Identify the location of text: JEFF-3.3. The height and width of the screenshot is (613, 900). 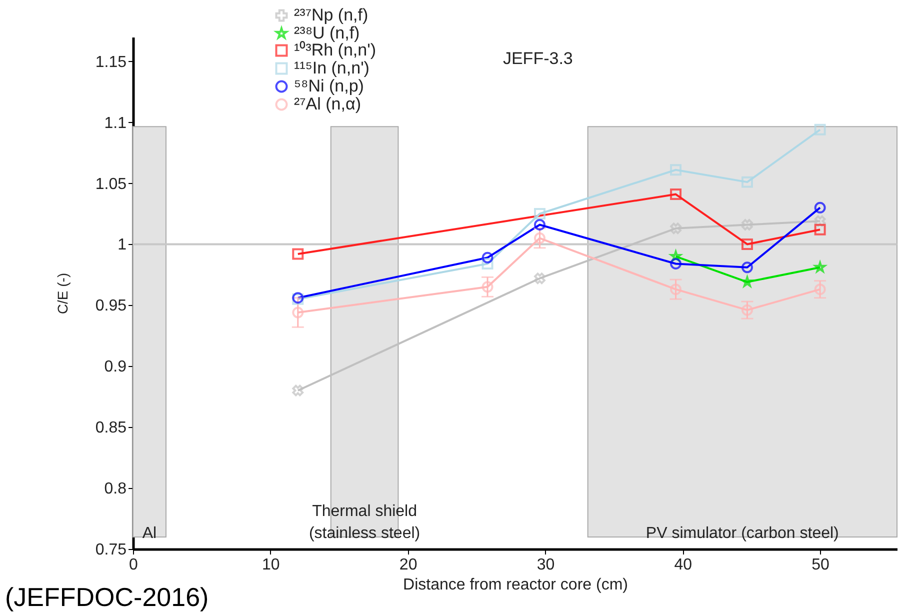
(537, 58).